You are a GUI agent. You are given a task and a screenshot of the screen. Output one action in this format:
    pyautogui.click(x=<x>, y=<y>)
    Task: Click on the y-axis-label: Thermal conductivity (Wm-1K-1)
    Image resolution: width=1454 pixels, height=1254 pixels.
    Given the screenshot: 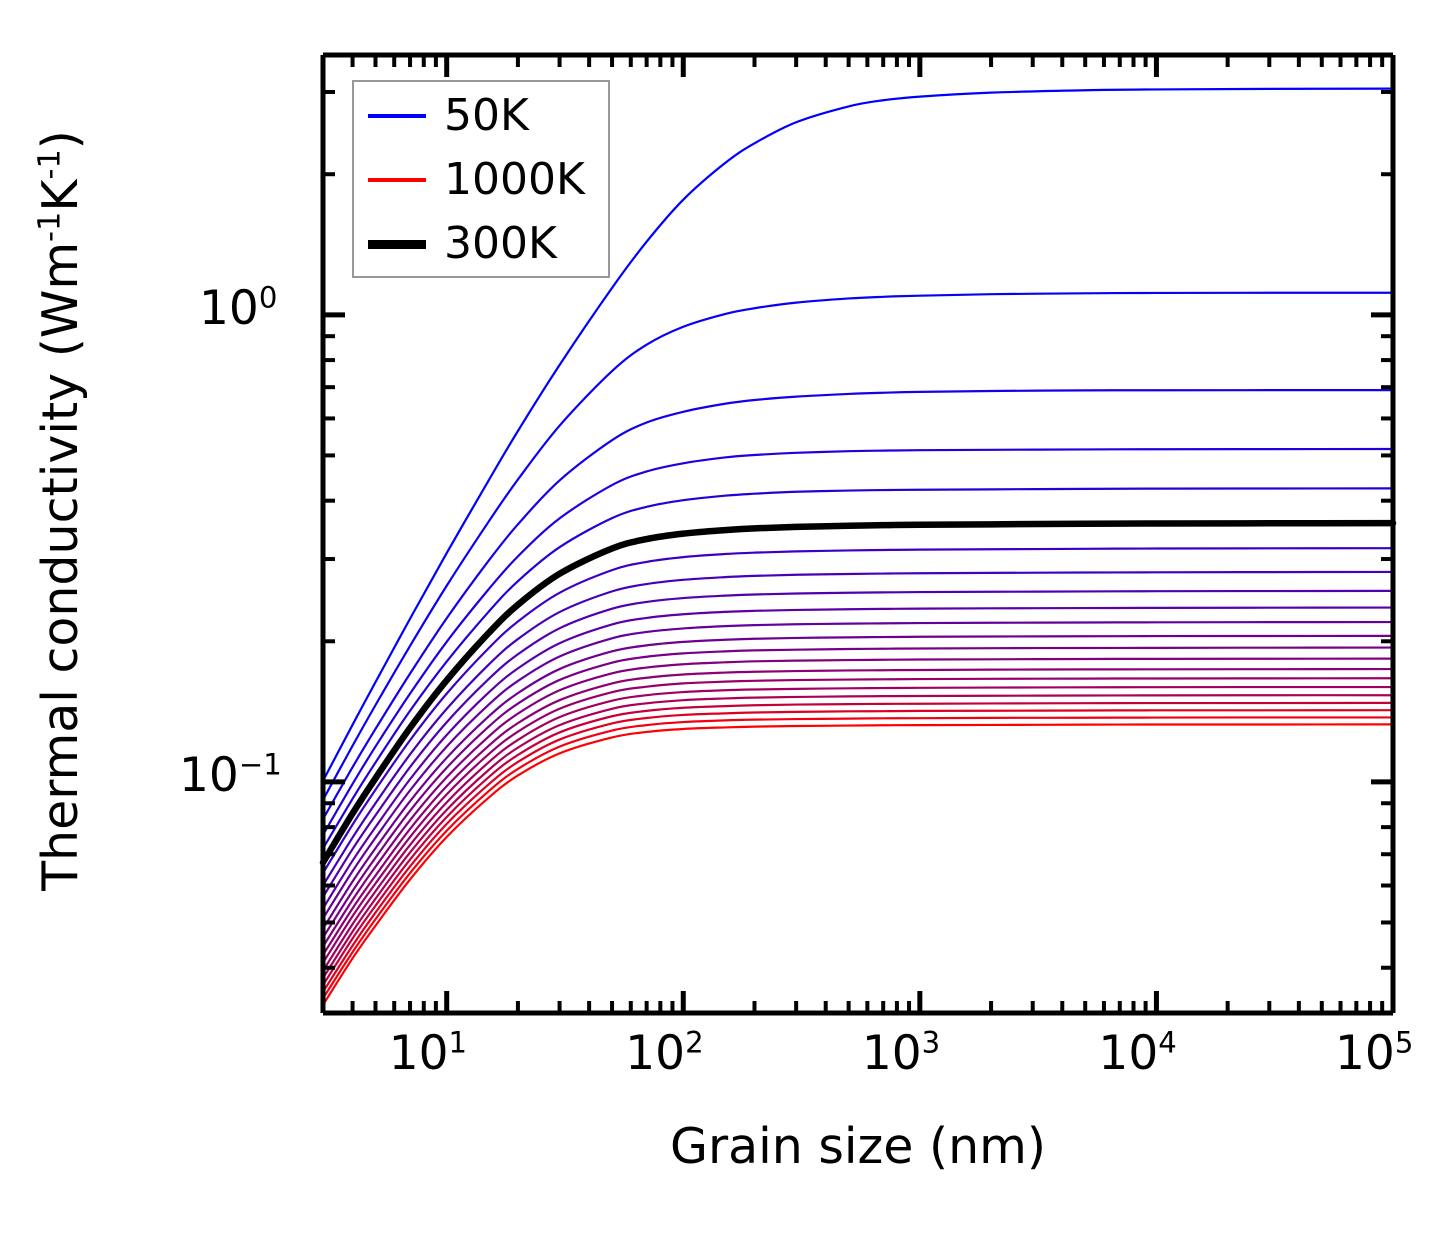 What is the action you would take?
    pyautogui.click(x=60, y=510)
    